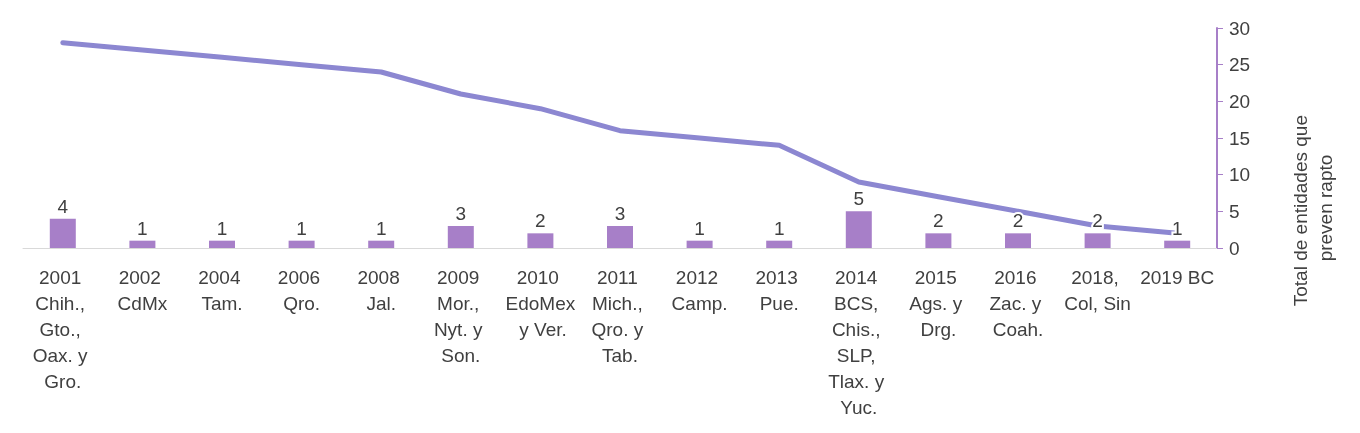 The height and width of the screenshot is (433, 1360). What do you see at coordinates (142, 290) in the screenshot?
I see `x-tick-label: 2002 CdMx` at bounding box center [142, 290].